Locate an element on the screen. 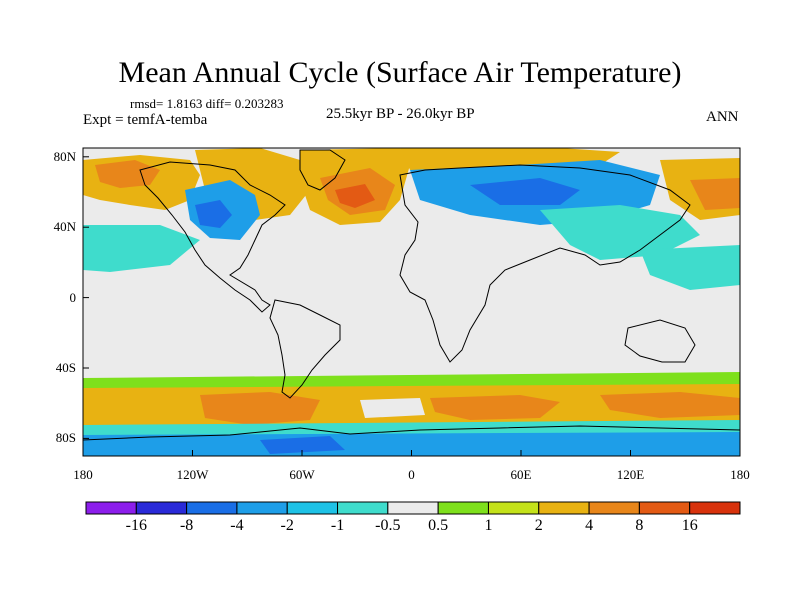  strong-cool-region-north-america is located at coordinates (213, 214).